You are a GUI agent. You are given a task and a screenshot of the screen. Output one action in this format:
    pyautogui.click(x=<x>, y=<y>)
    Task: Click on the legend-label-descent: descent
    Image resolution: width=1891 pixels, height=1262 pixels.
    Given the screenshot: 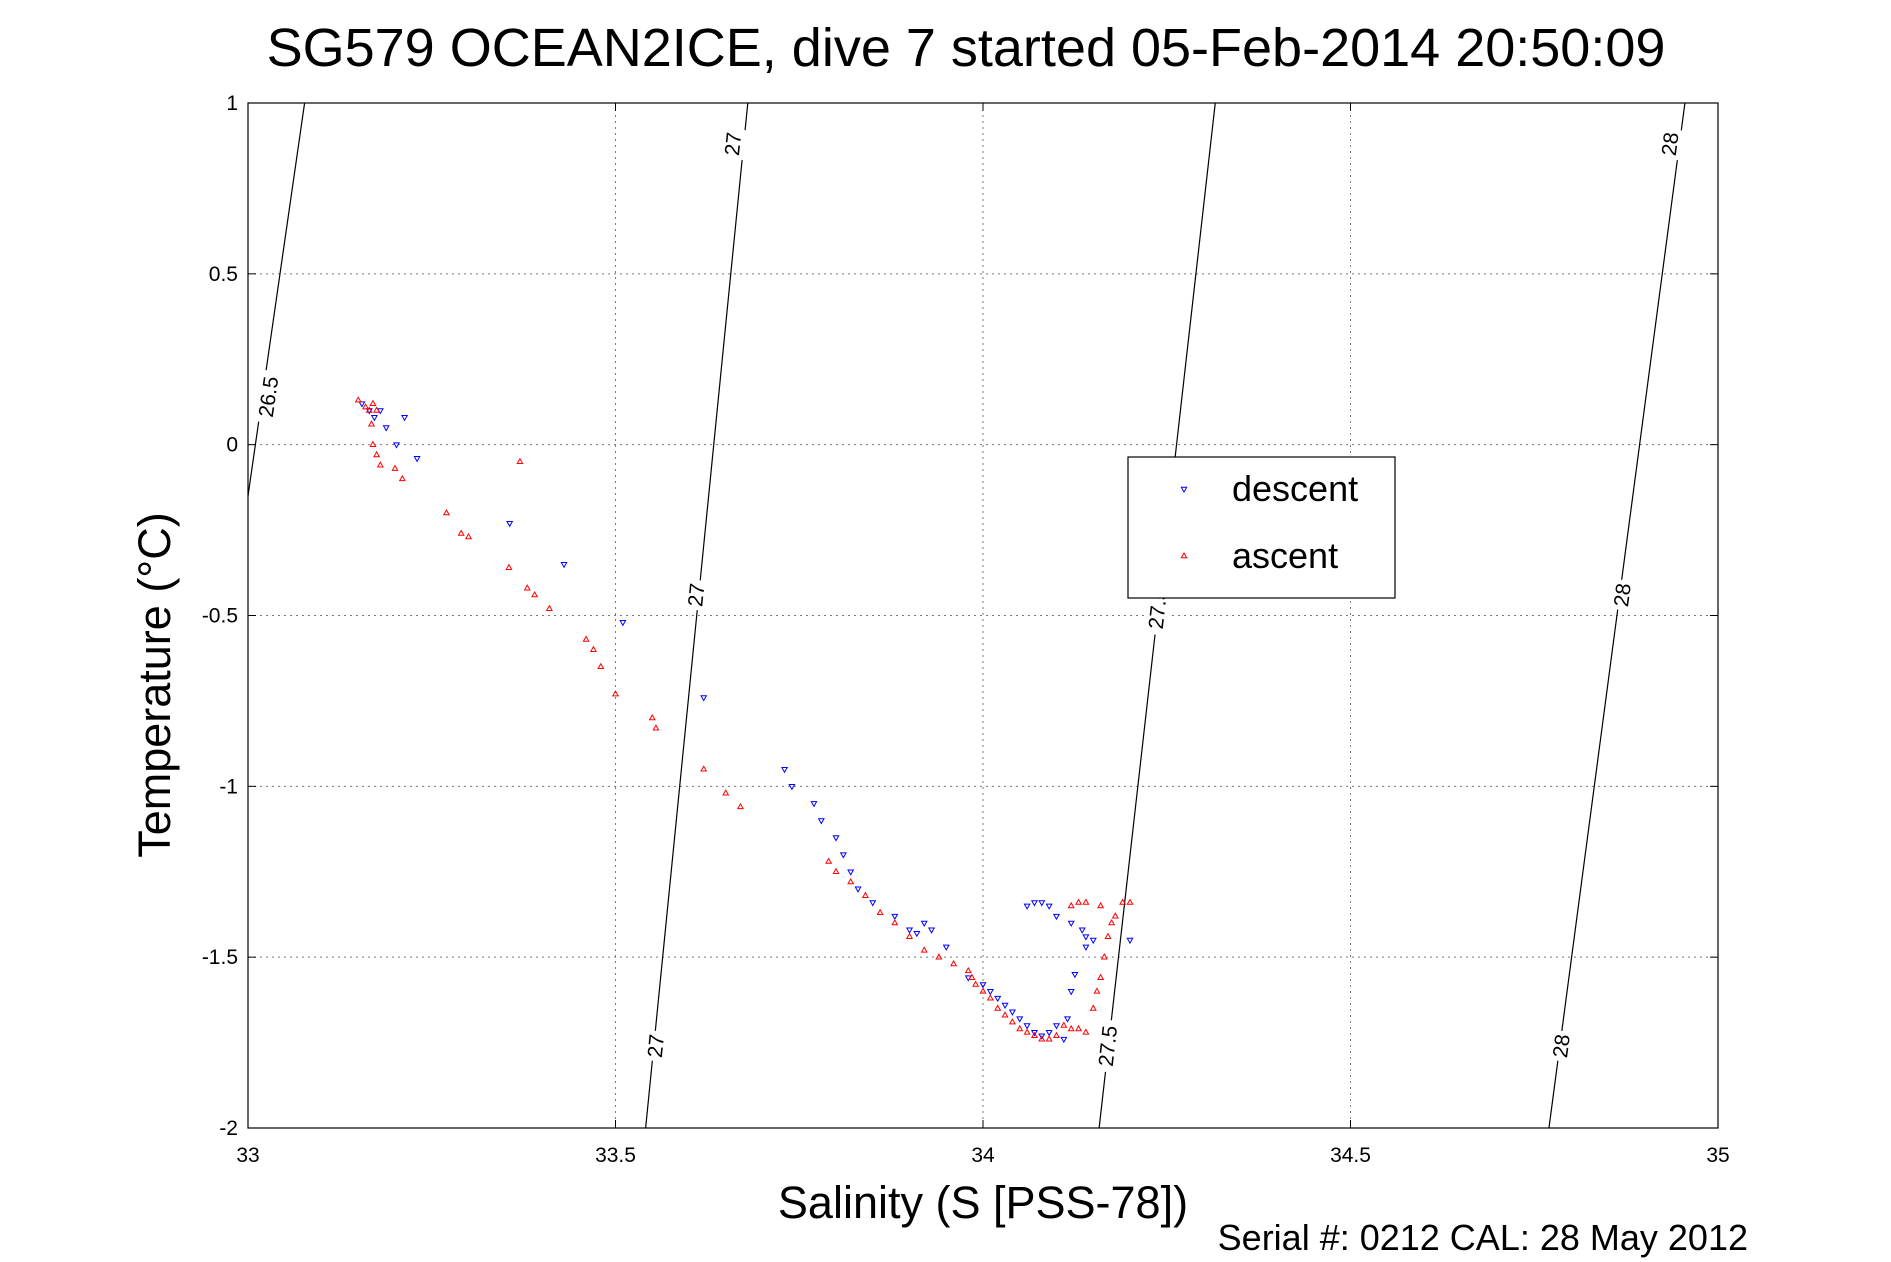 What is the action you would take?
    pyautogui.click(x=1295, y=488)
    